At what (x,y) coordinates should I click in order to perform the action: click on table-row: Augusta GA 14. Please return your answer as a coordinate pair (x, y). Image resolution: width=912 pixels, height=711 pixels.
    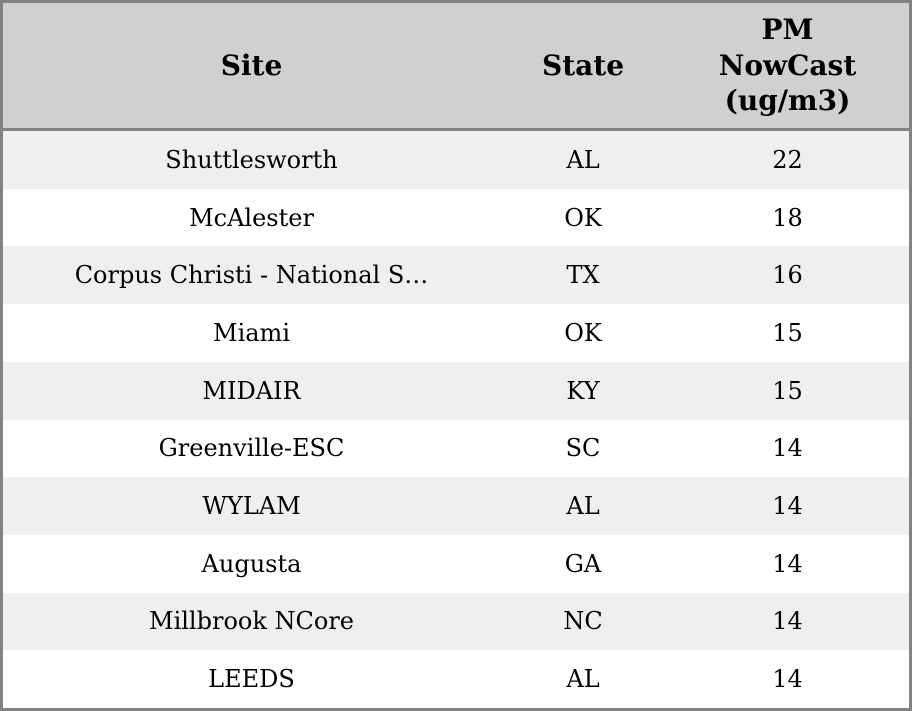
    Looking at the image, I should click on (456, 563).